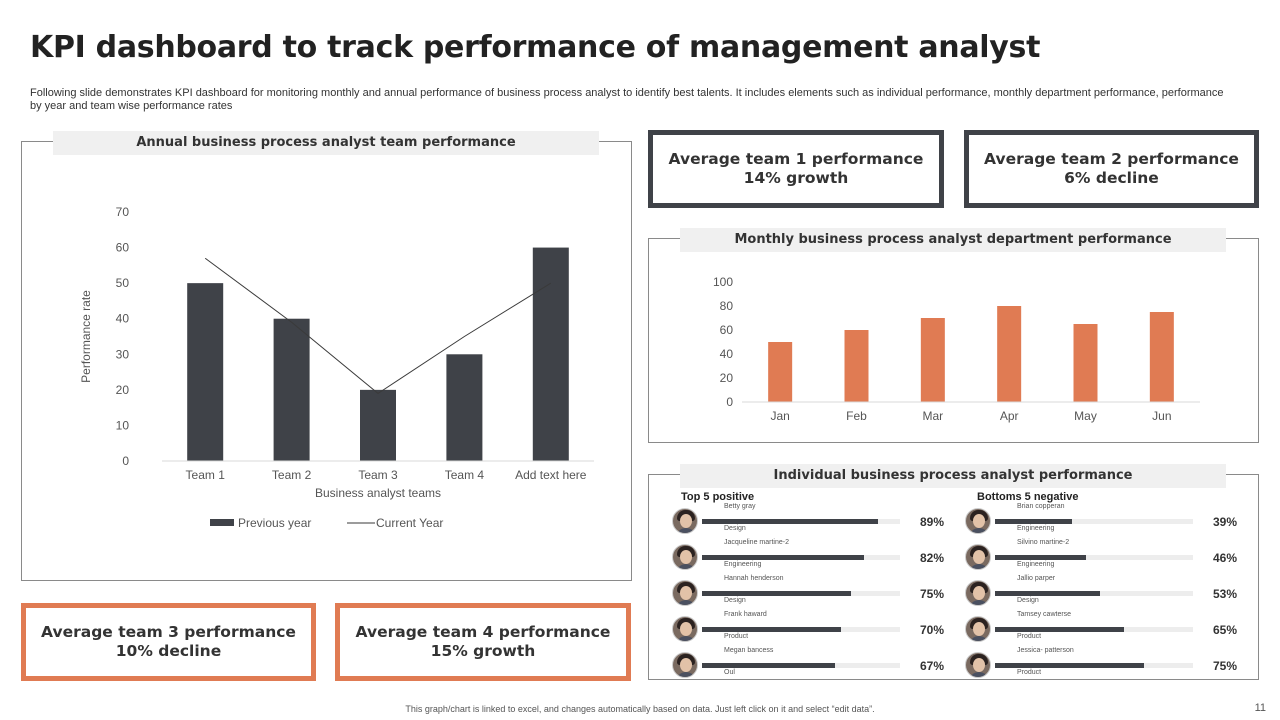  I want to click on person-name: Jacqueline martine-2, so click(756, 542).